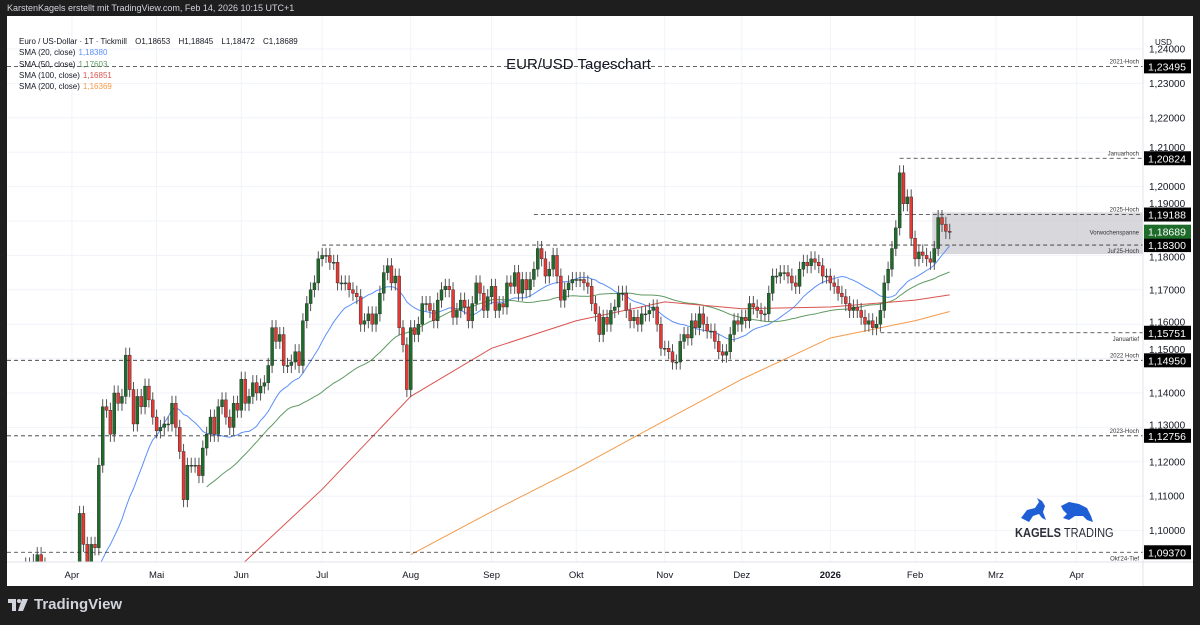 The height and width of the screenshot is (625, 1200). I want to click on y-tick-label: 1,10000, so click(1167, 531).